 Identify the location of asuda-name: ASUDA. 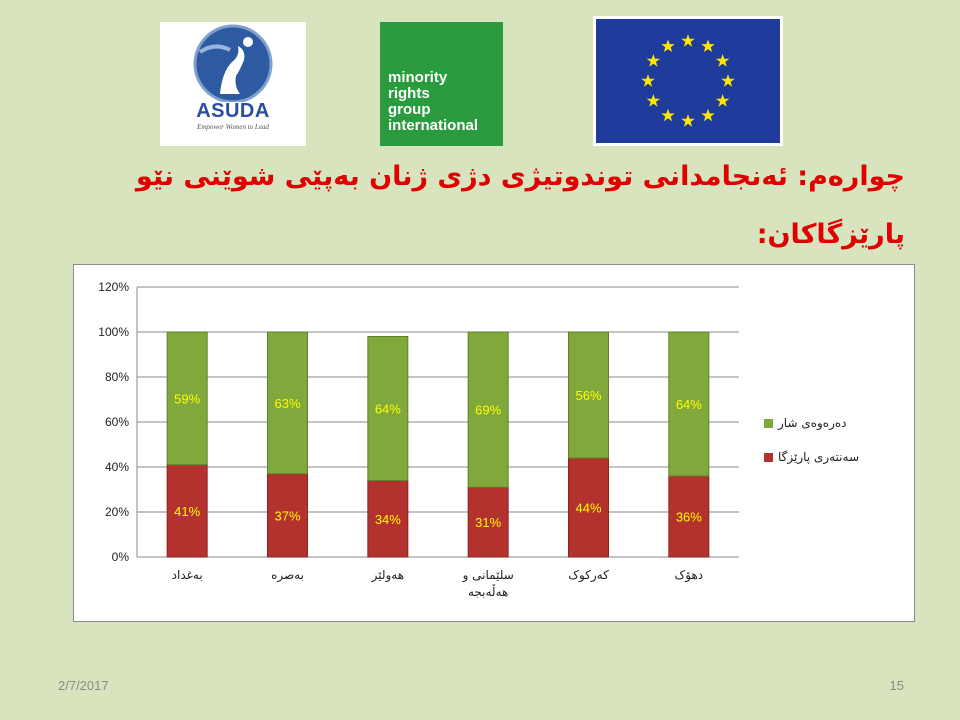
(233, 111).